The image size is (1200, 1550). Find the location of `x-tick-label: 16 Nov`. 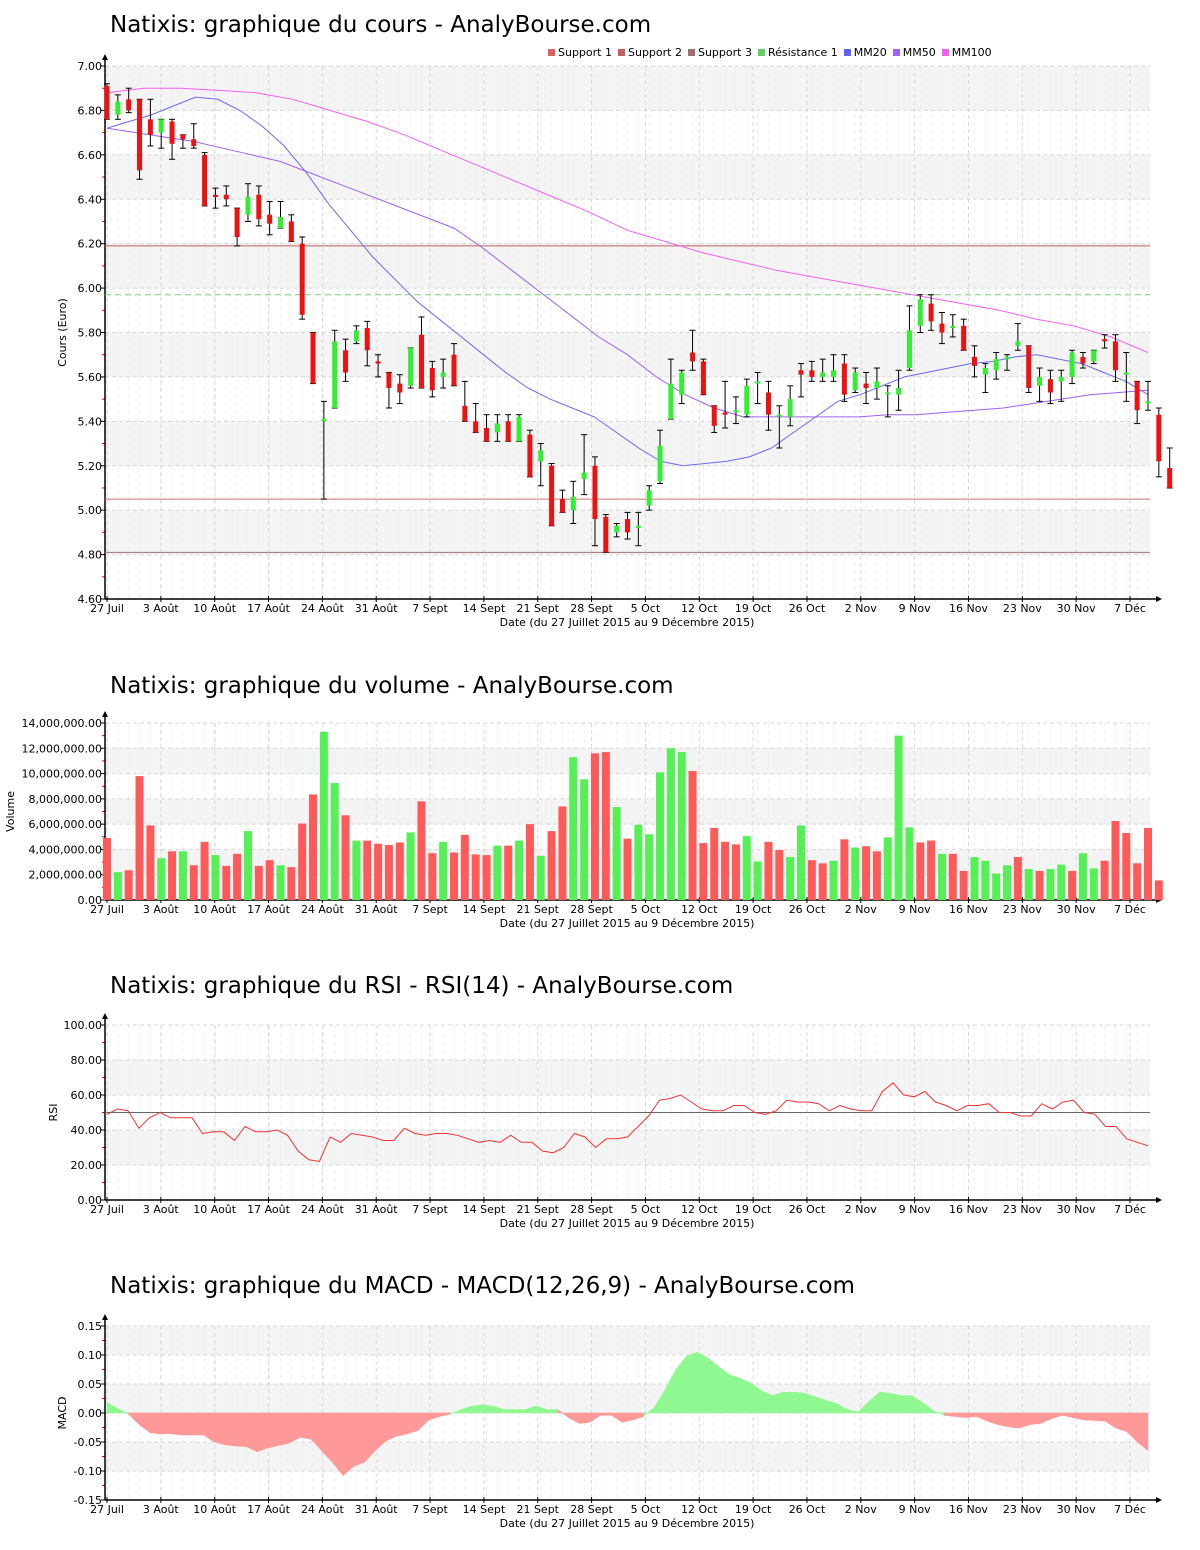

x-tick-label: 16 Nov is located at coordinates (968, 608).